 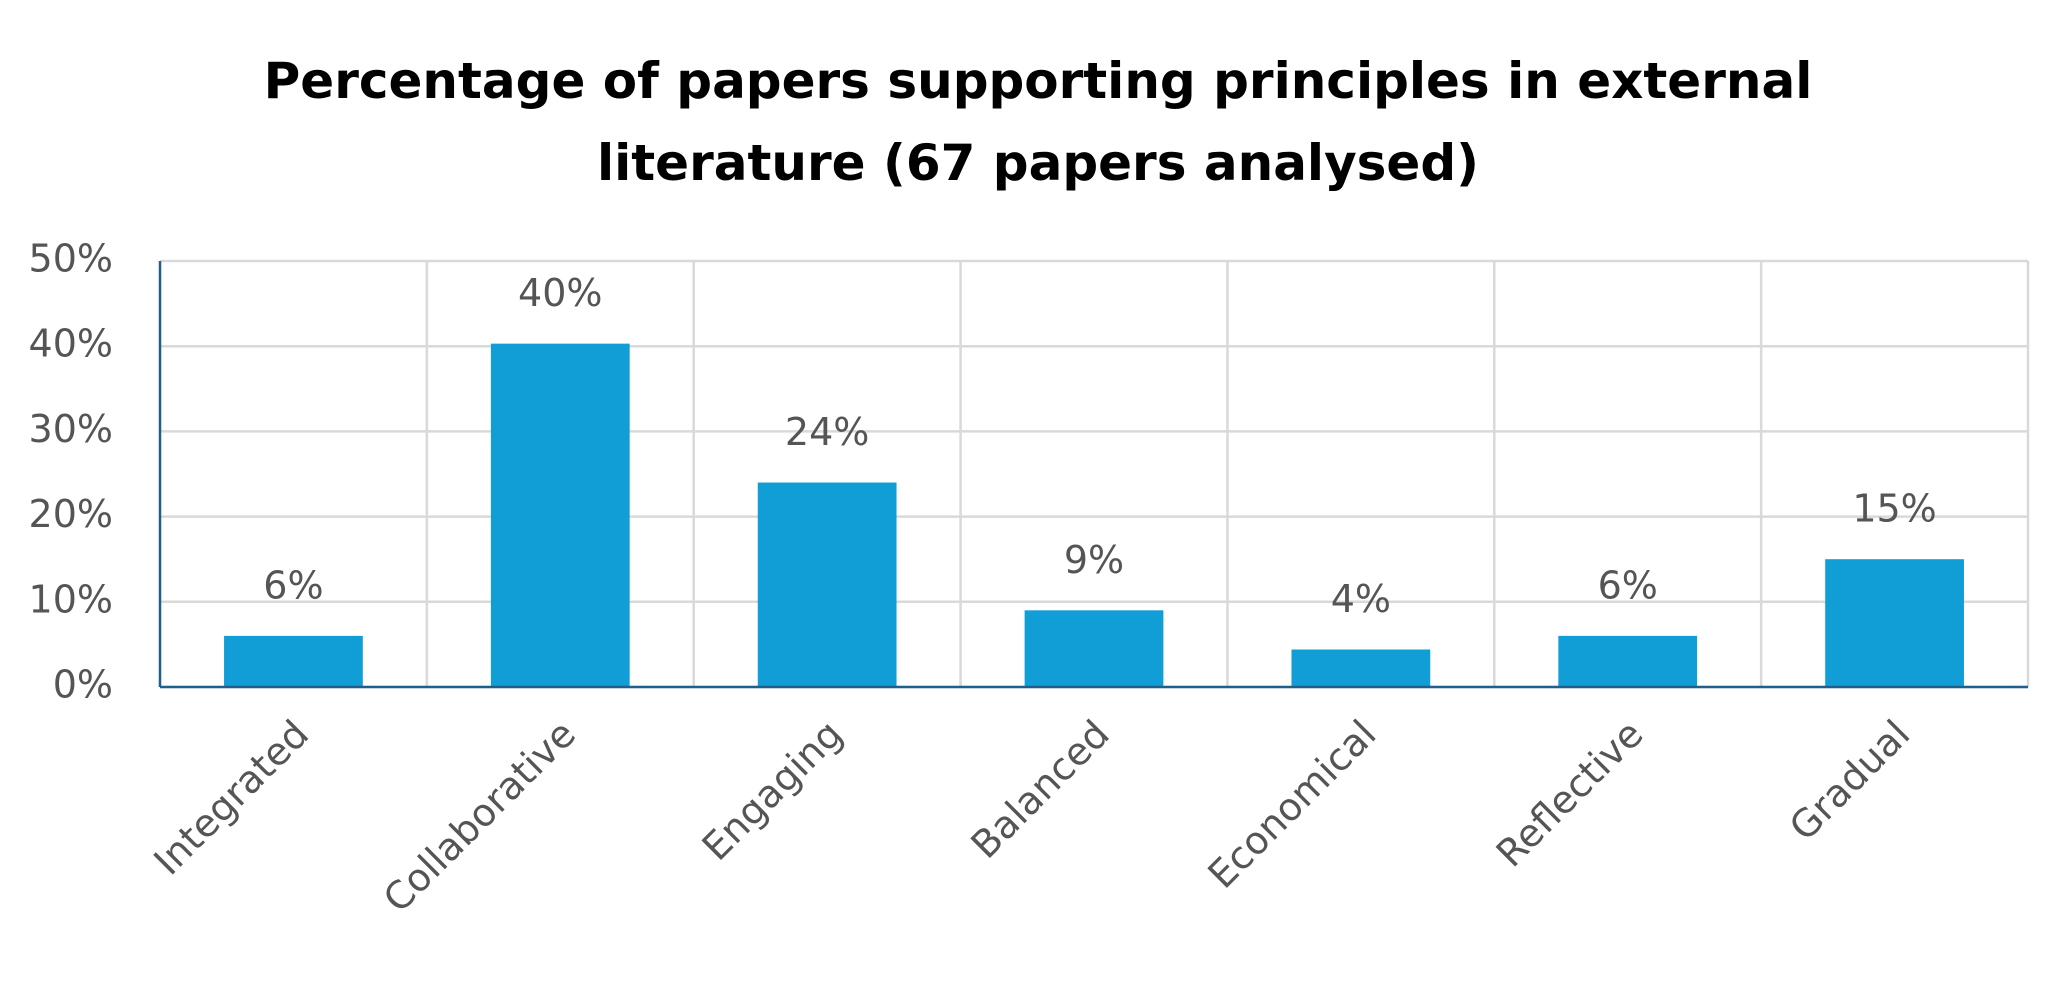 I want to click on x-tick-label: Reflective, so click(x=1570, y=794).